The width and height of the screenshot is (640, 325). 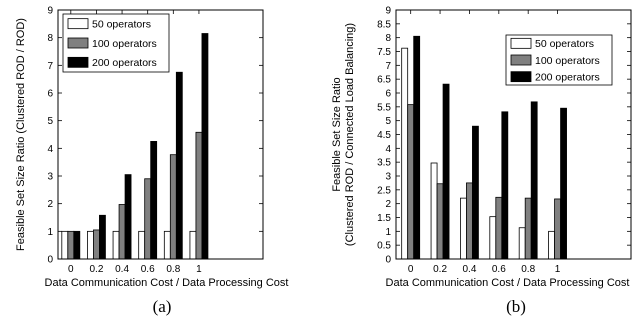 What do you see at coordinates (384, 163) in the screenshot?
I see `y-tick-label: 3.5` at bounding box center [384, 163].